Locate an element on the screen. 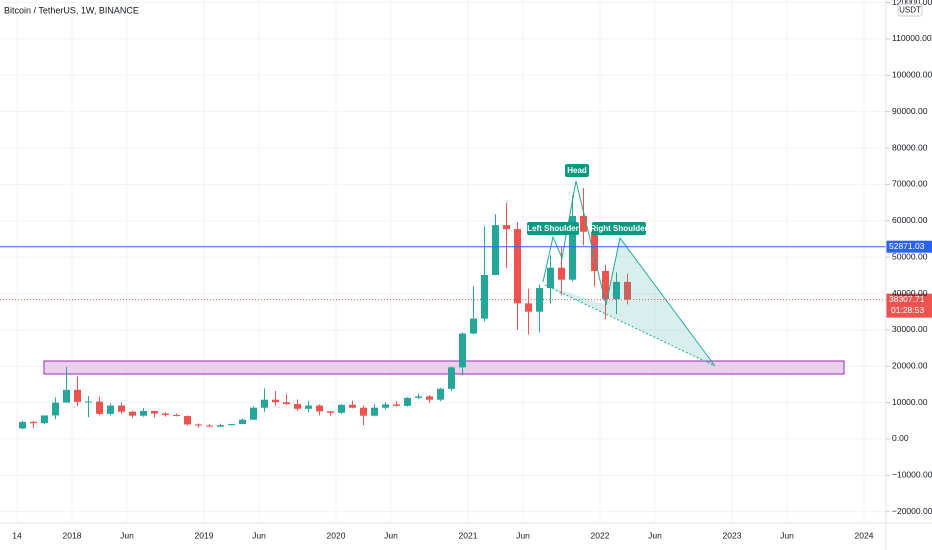  annotation: Left Shoulder is located at coordinates (553, 228).